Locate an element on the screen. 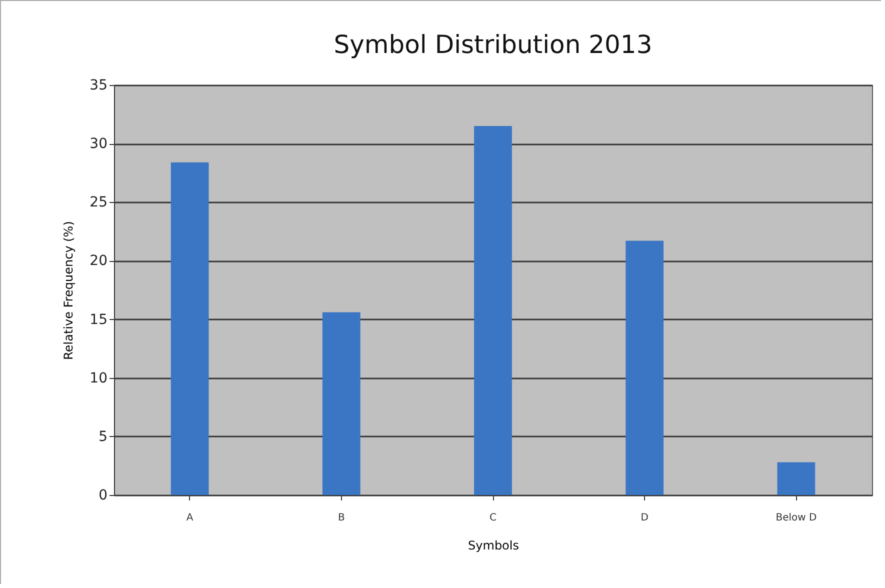  y-tick-label: 0 is located at coordinates (103, 496).